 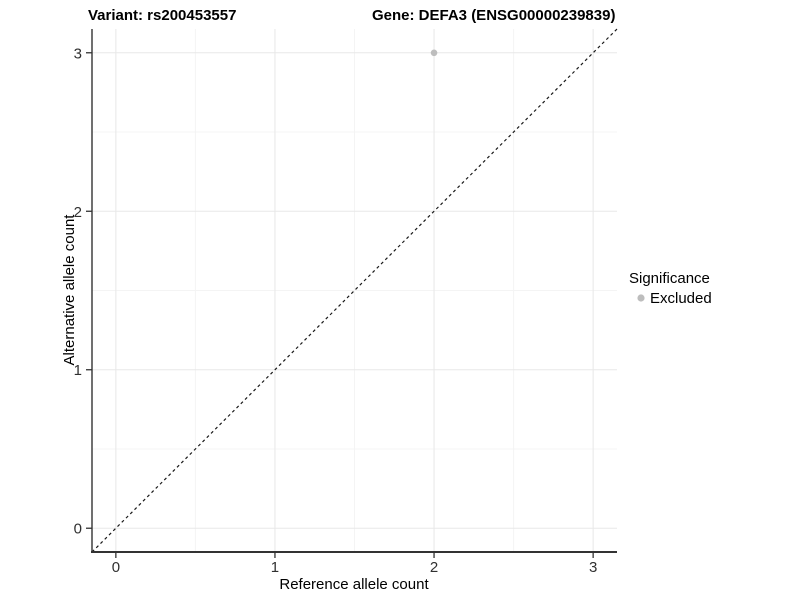 I want to click on plot-title-variant: Variant: rs200453557, so click(x=162, y=15).